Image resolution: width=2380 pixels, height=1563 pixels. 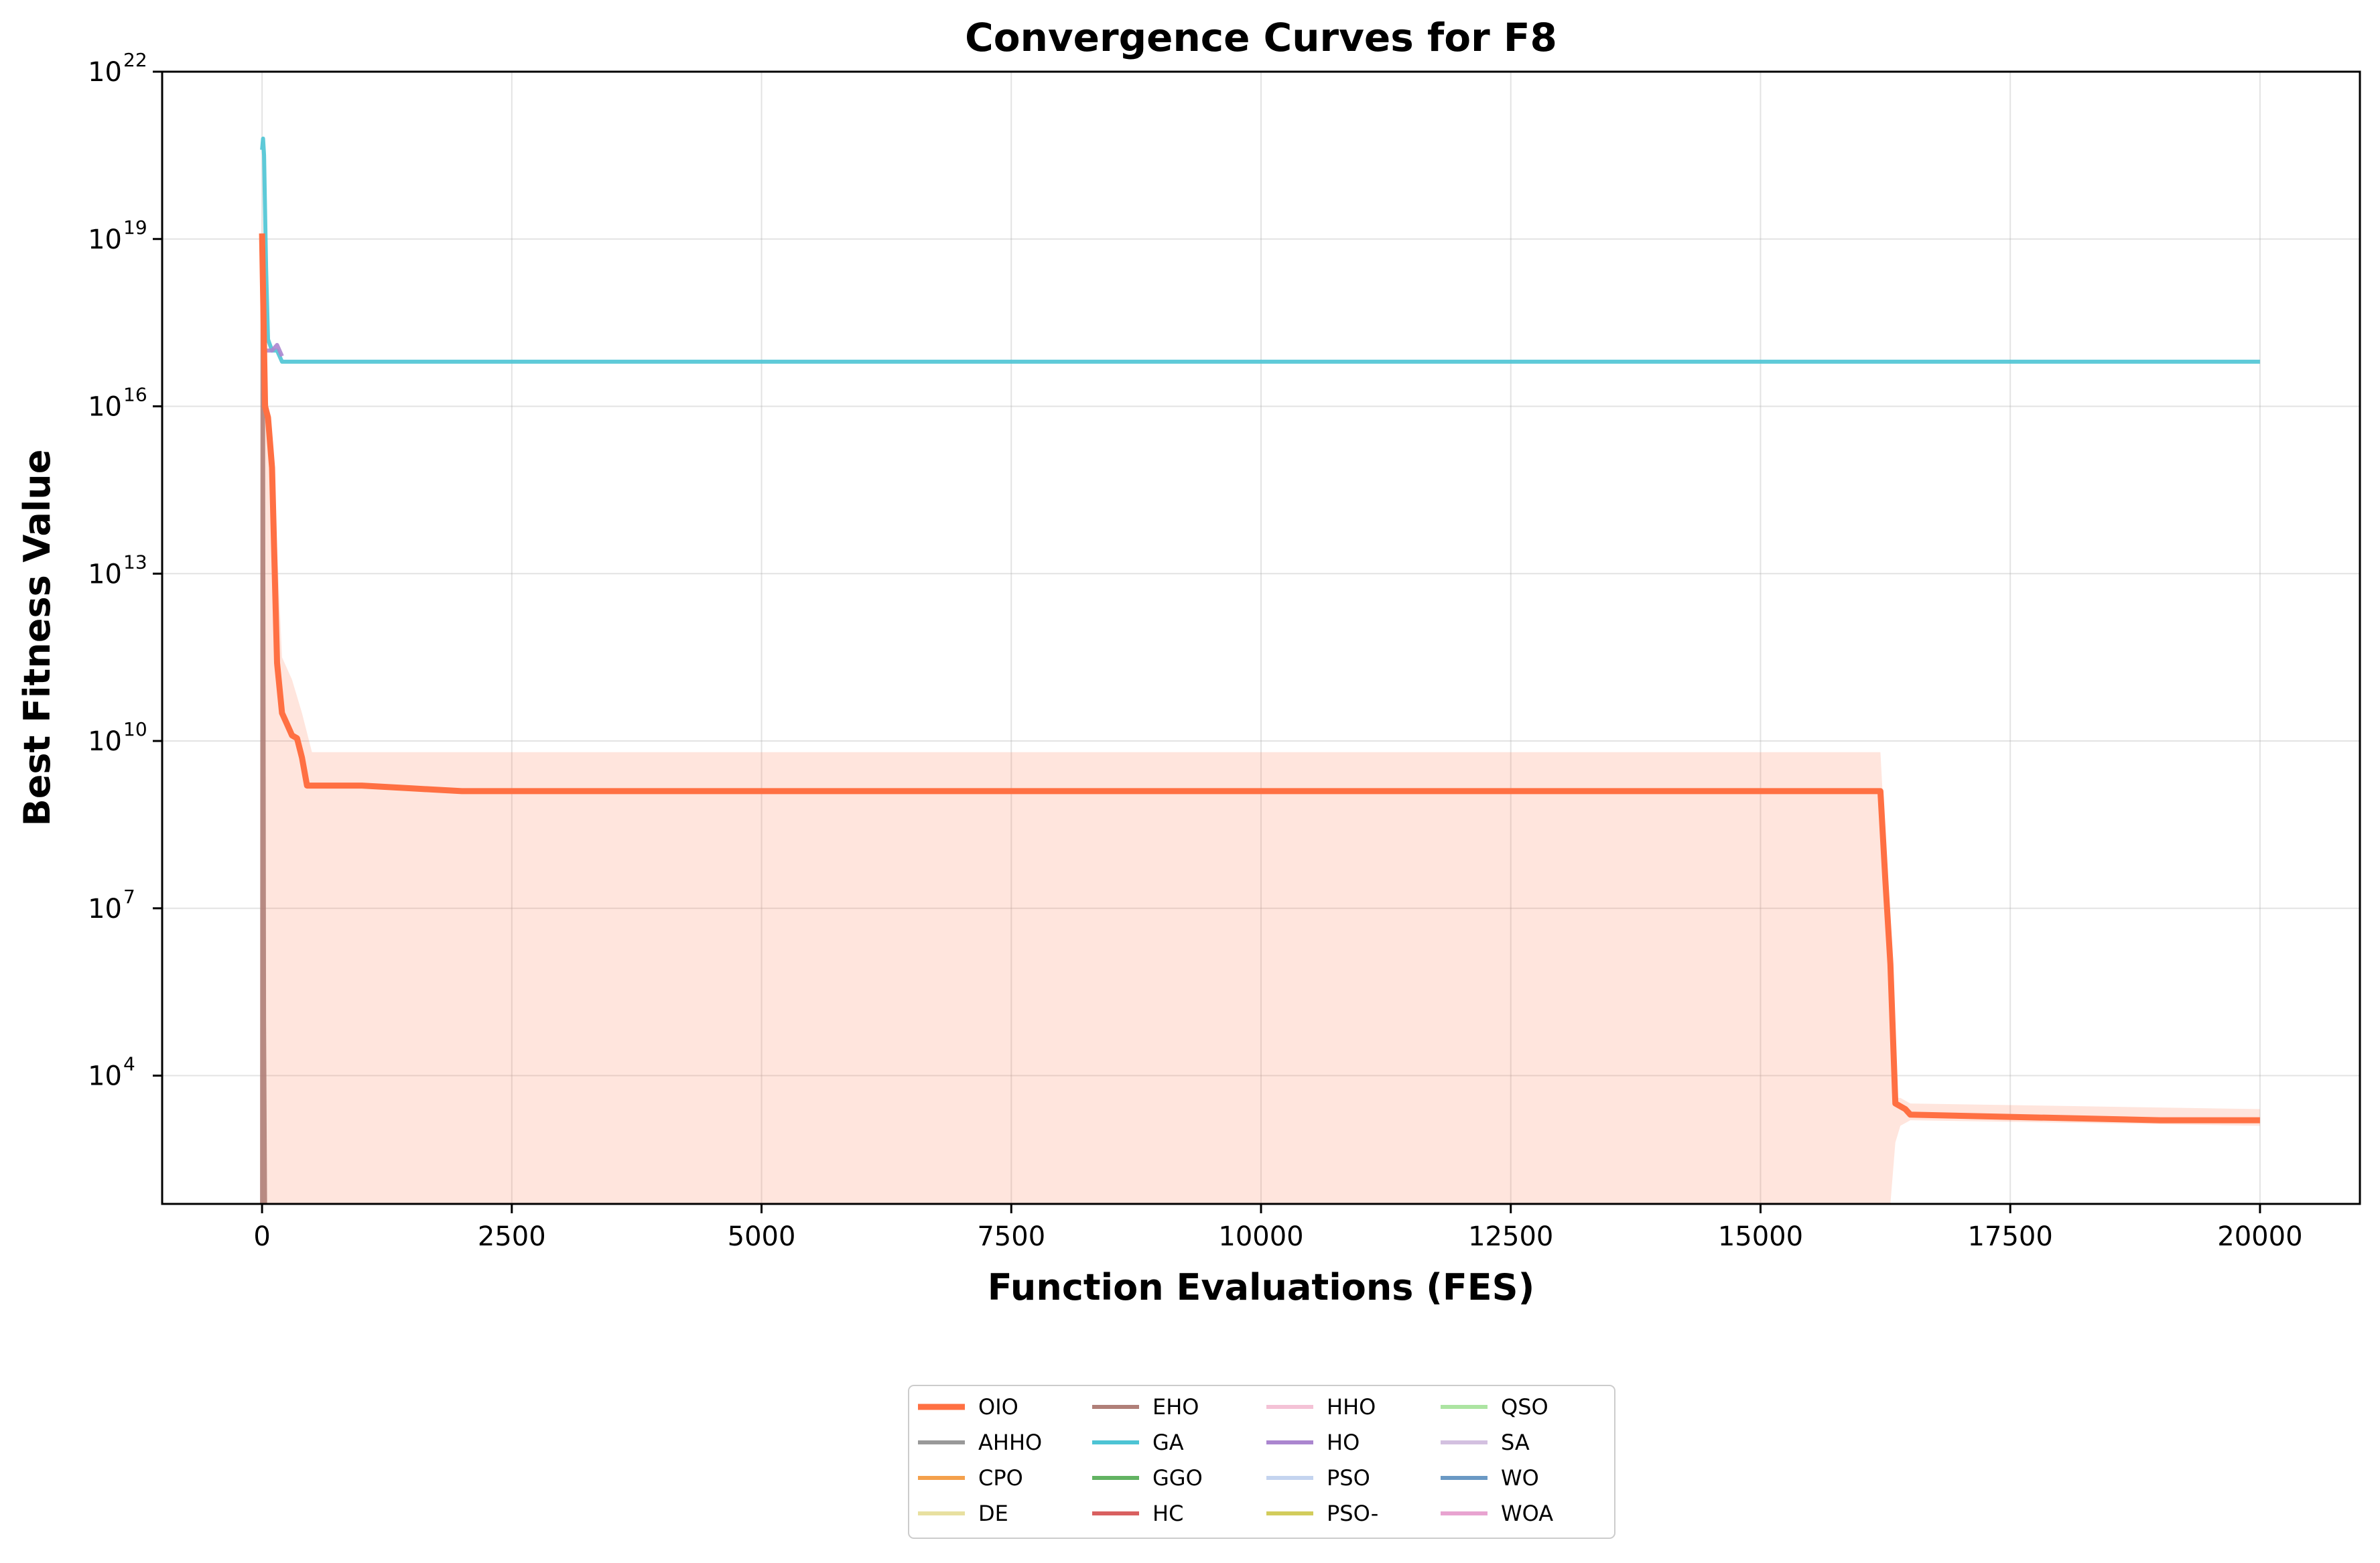 I want to click on legend-item-sa: SA, so click(x=1485, y=1442).